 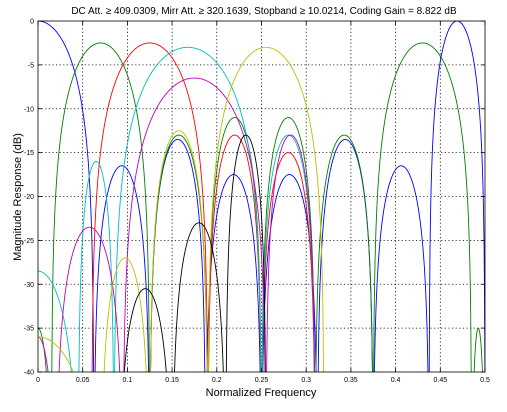 What do you see at coordinates (29, 329) in the screenshot?
I see `y-tick-label: -35` at bounding box center [29, 329].